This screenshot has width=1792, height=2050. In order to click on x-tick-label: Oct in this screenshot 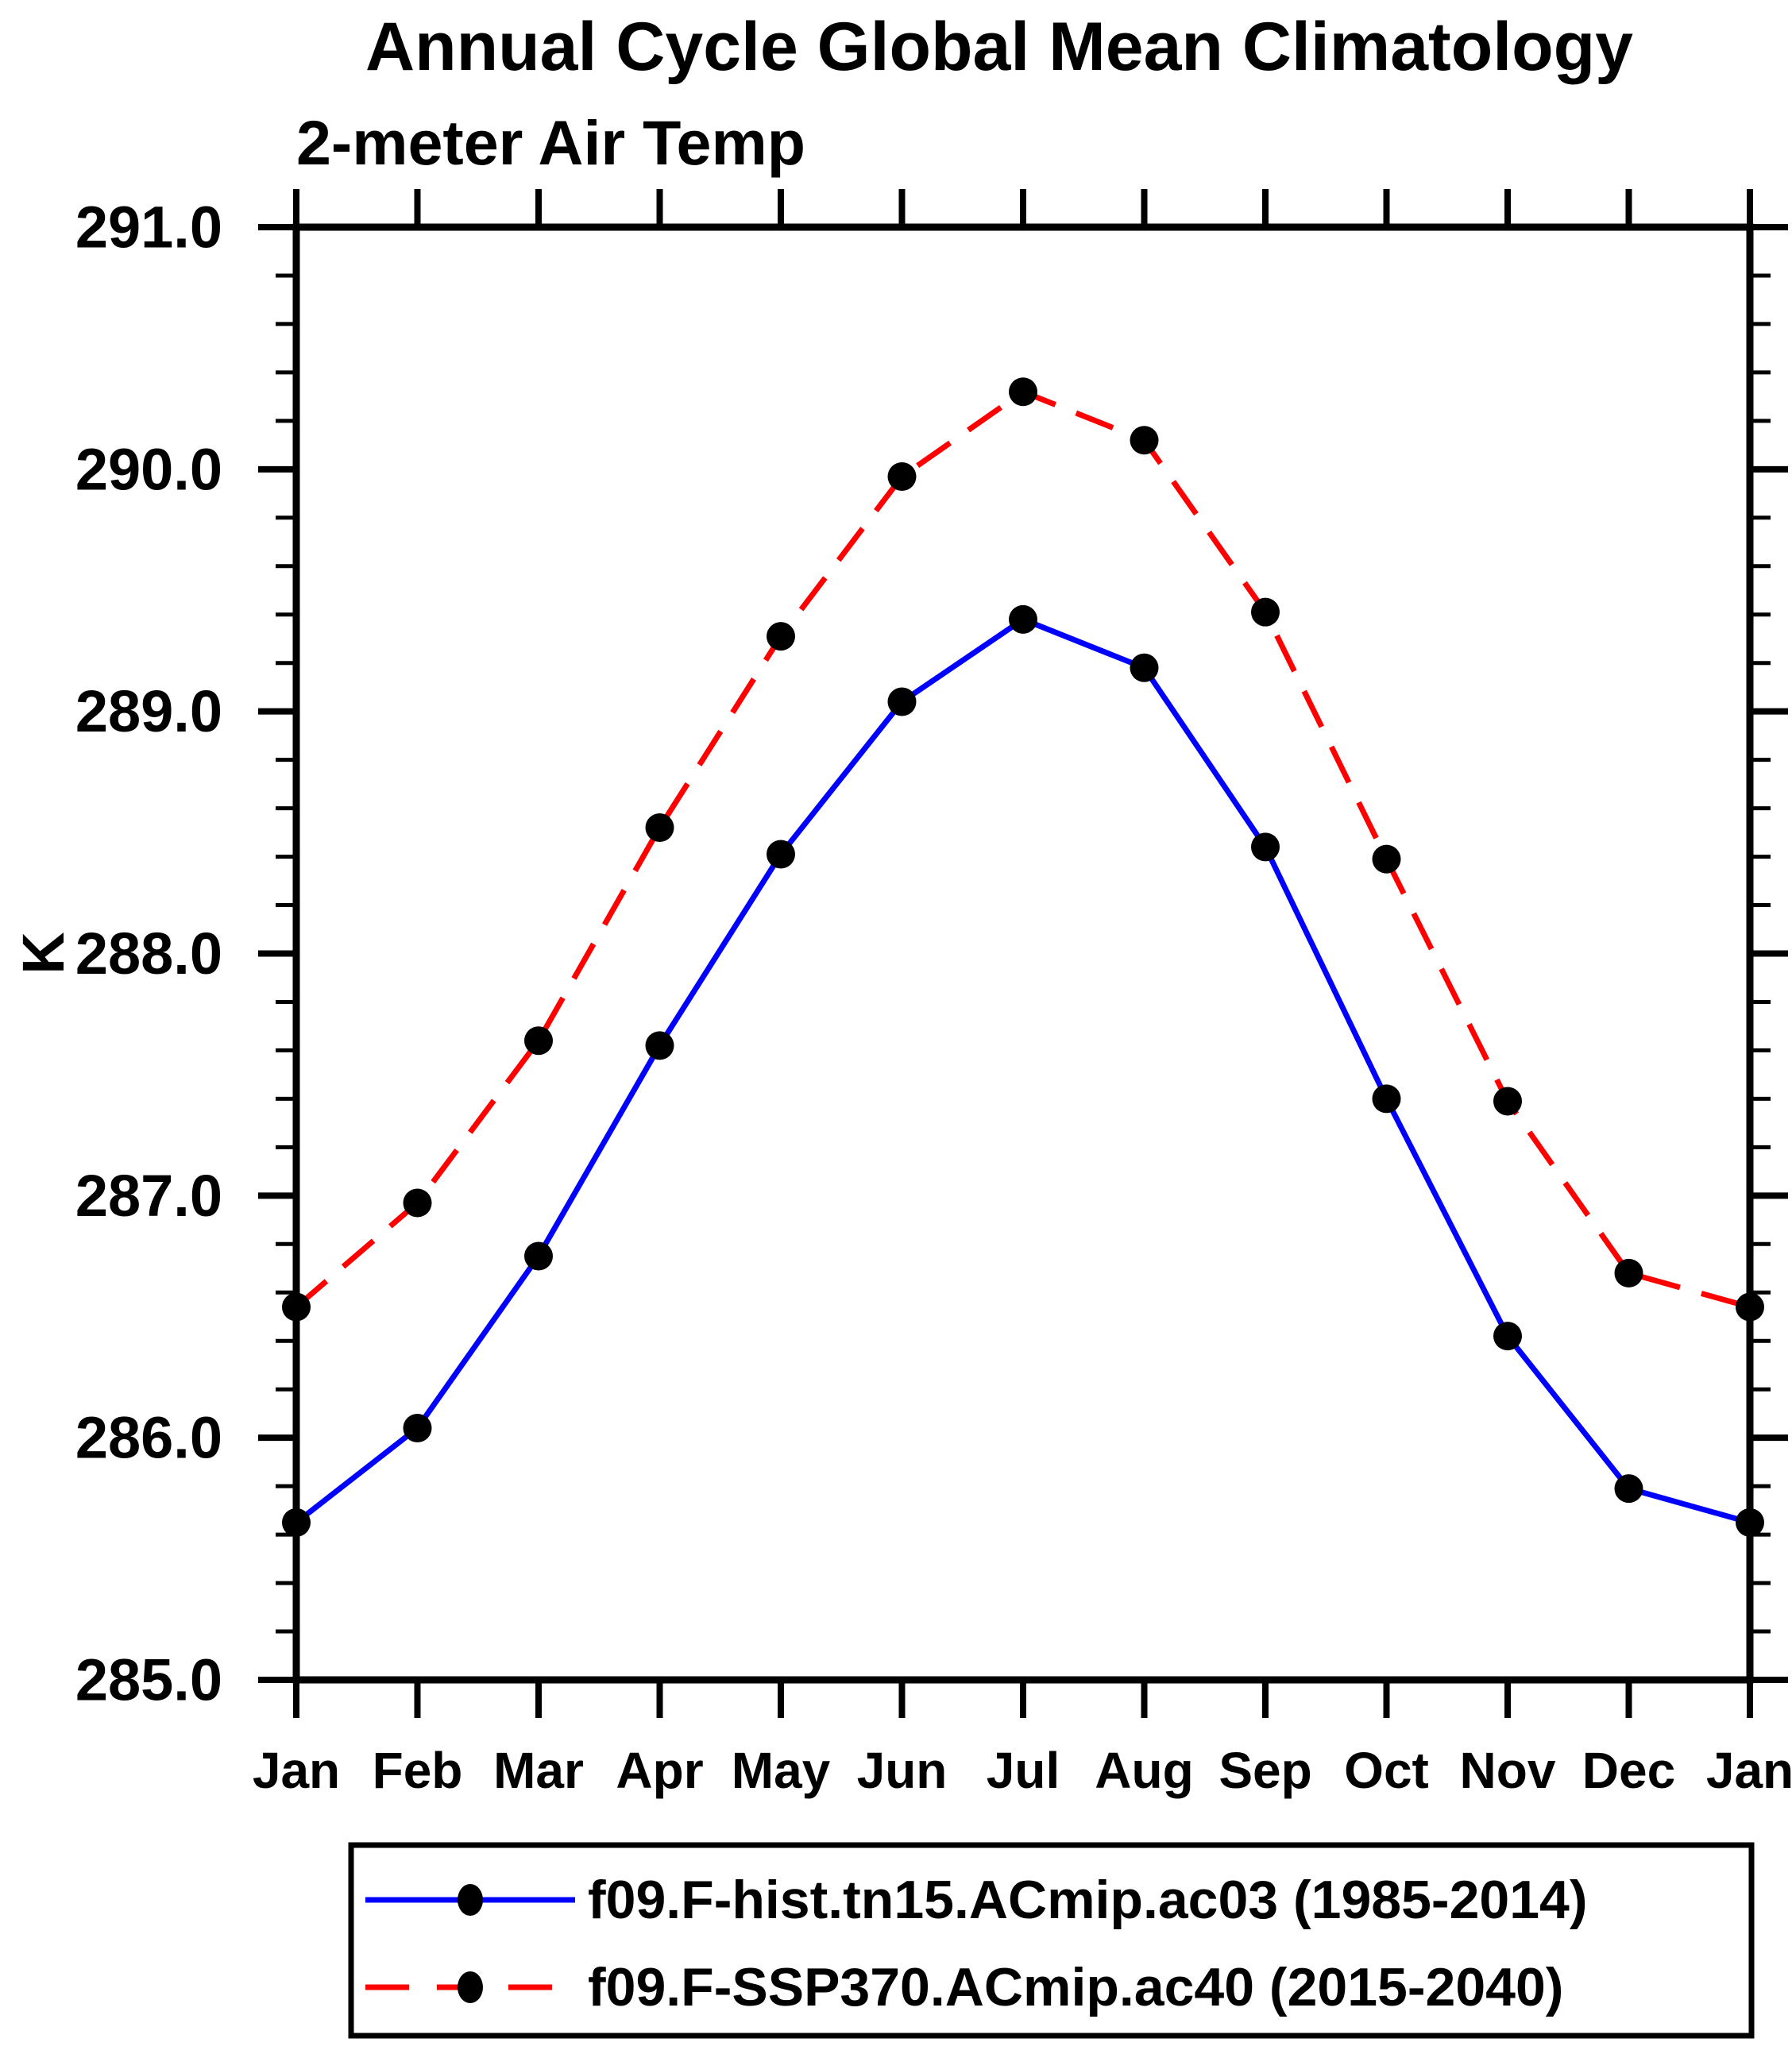, I will do `click(1386, 1771)`.